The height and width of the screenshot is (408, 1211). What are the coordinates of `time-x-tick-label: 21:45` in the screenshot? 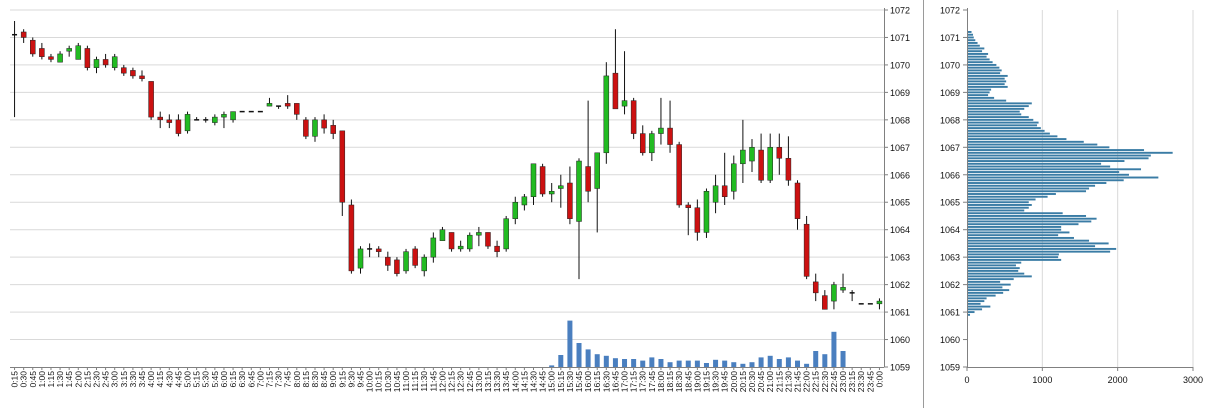 It's located at (798, 382).